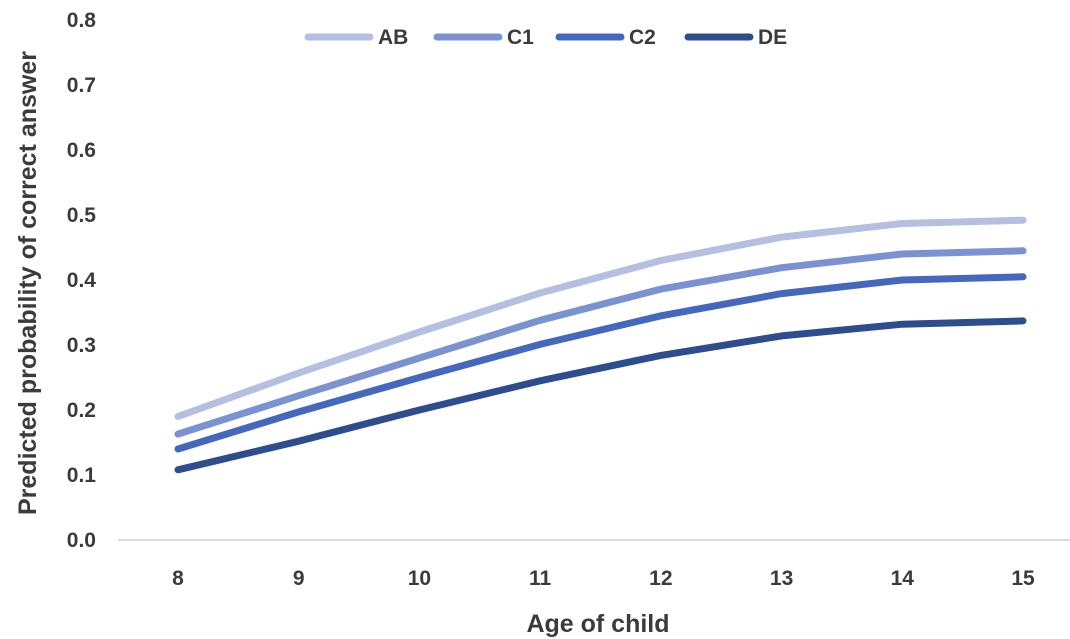 The height and width of the screenshot is (639, 1070). What do you see at coordinates (545, 37) in the screenshot?
I see `legend: AB C1 C2 DE` at bounding box center [545, 37].